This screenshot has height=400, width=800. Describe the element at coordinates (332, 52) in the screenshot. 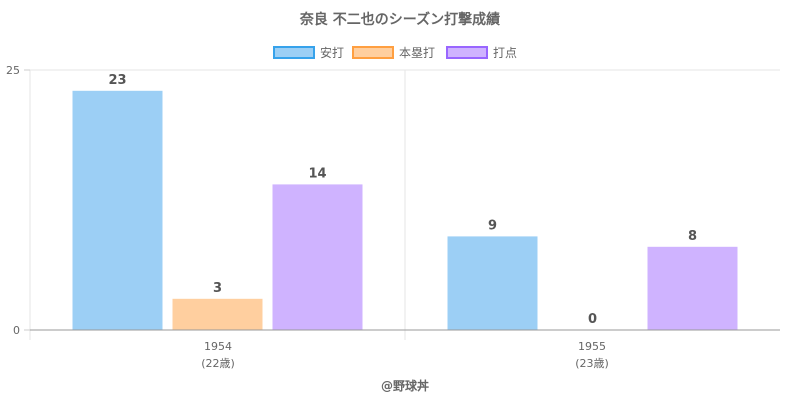

I see `legend-label-1: 安打` at that location.